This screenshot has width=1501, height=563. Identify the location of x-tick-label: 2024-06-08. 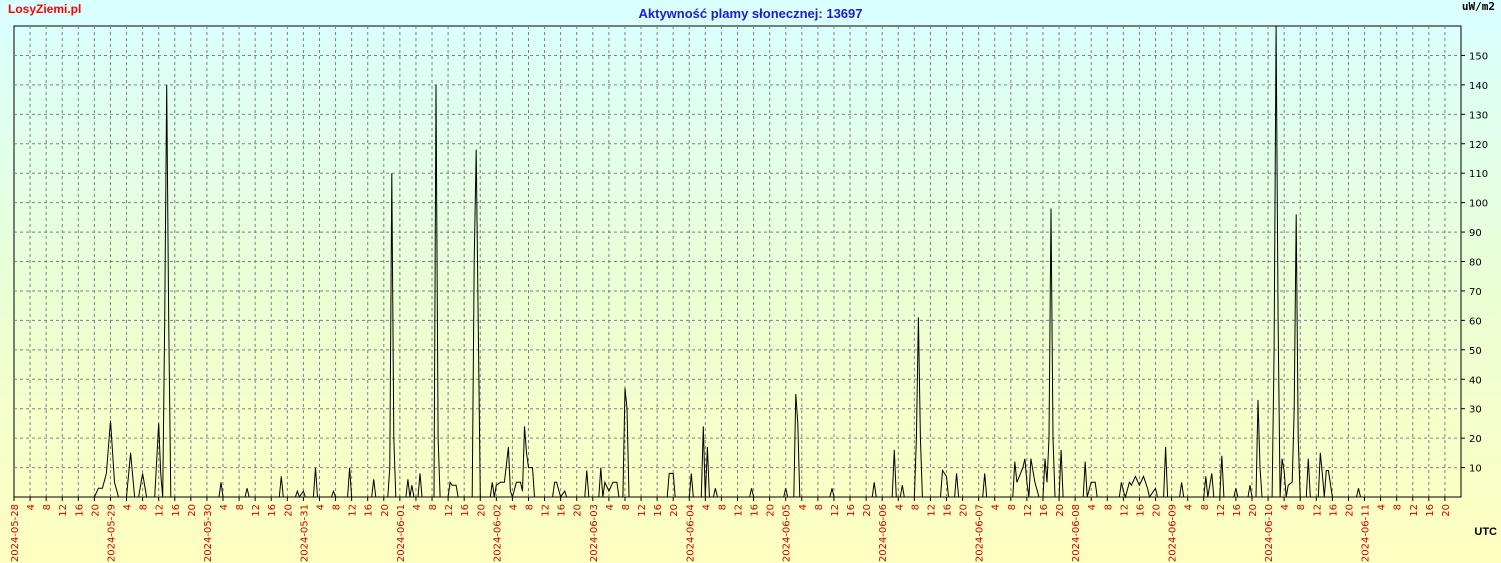
(1076, 533).